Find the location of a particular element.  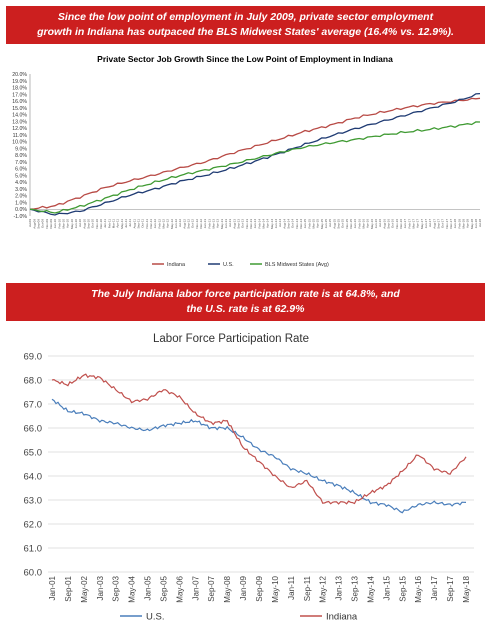

x-tick-label: Nov-17 is located at coordinates (447, 224).